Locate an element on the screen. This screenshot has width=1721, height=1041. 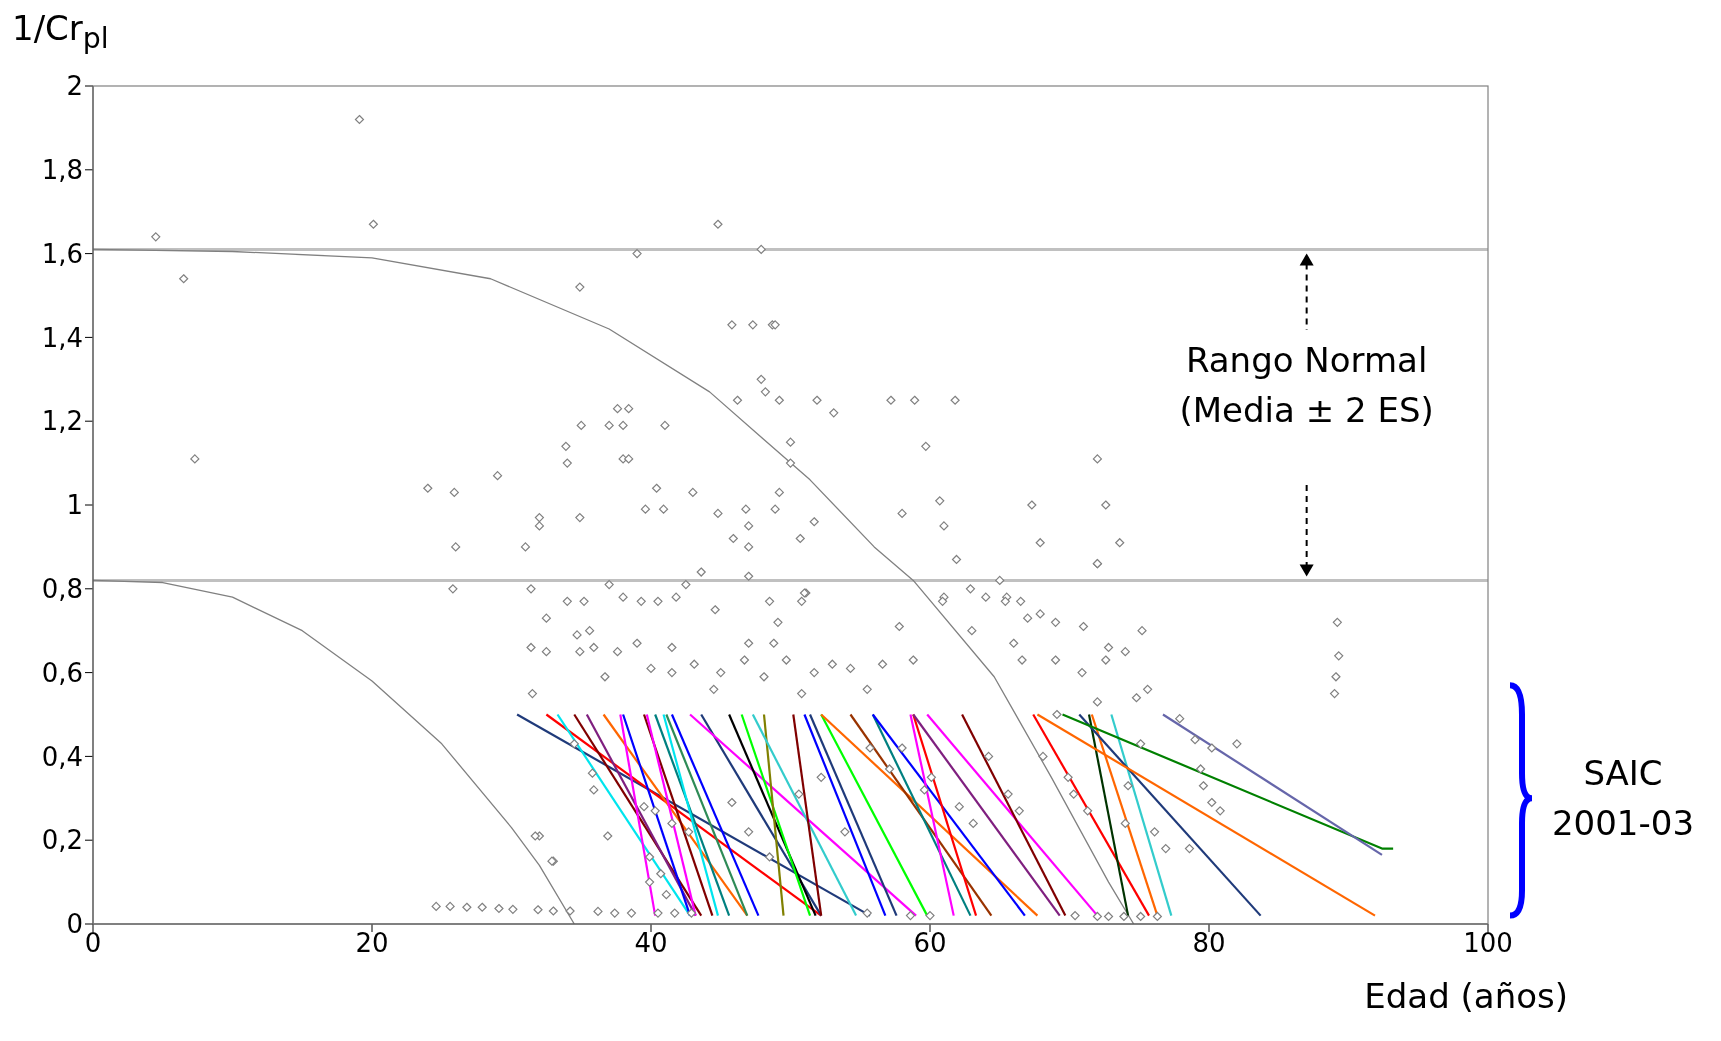
y-tick-label: 0,8 is located at coordinates (62, 589).